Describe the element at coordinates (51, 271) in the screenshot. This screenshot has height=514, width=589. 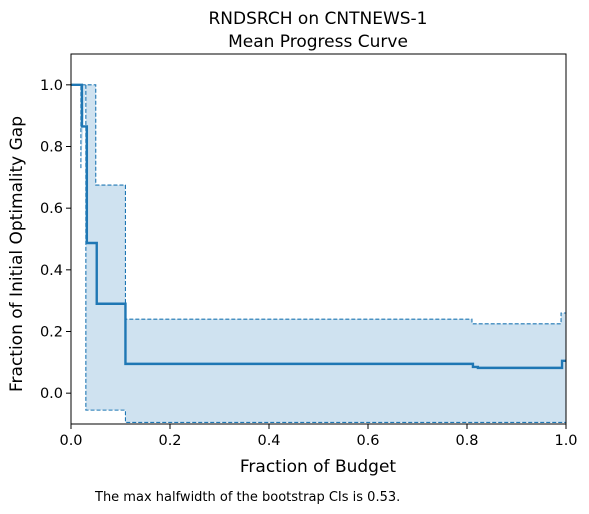
I see `y-tick-label: 0.4` at that location.